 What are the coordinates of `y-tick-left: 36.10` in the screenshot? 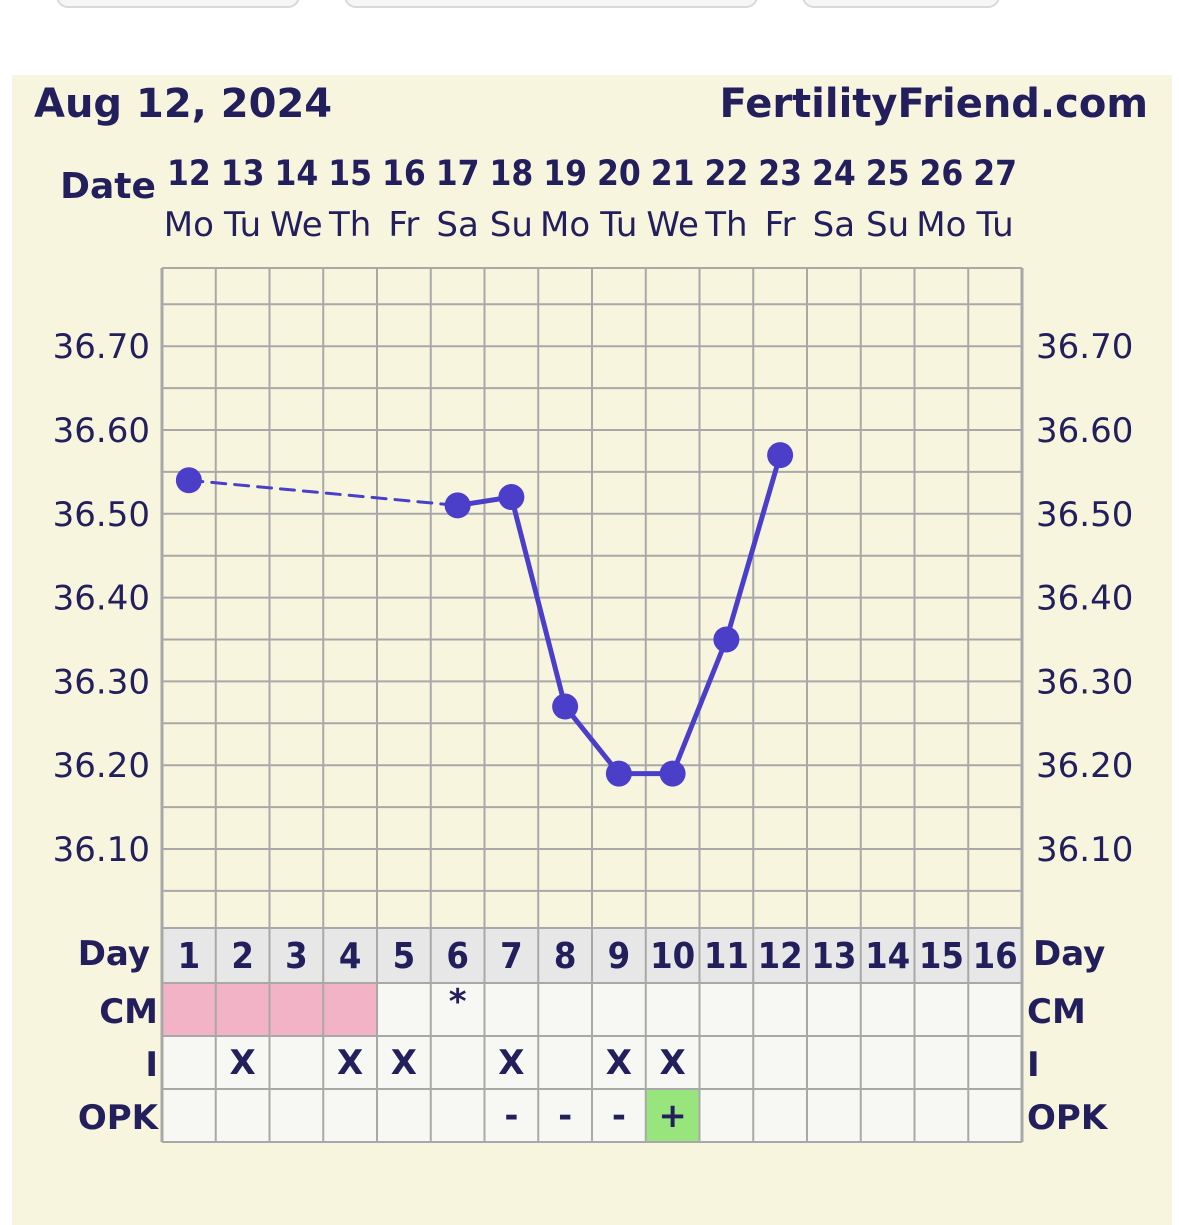 It's located at (101, 850).